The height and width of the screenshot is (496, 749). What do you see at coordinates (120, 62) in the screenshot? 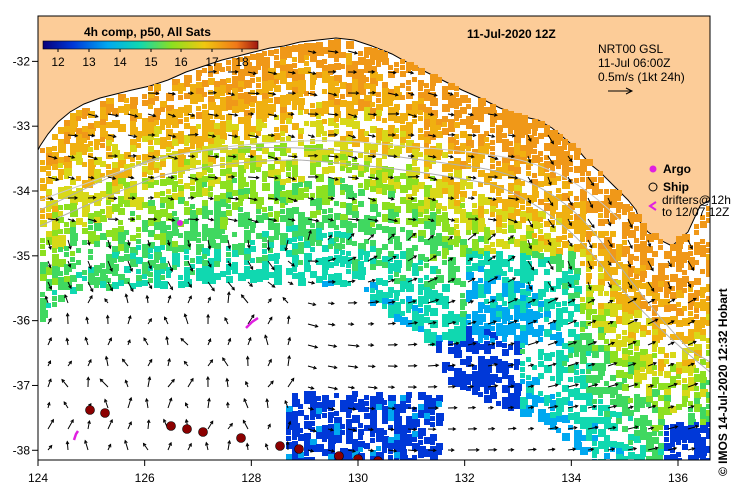
I see `colorbar-tick-label: 14` at bounding box center [120, 62].